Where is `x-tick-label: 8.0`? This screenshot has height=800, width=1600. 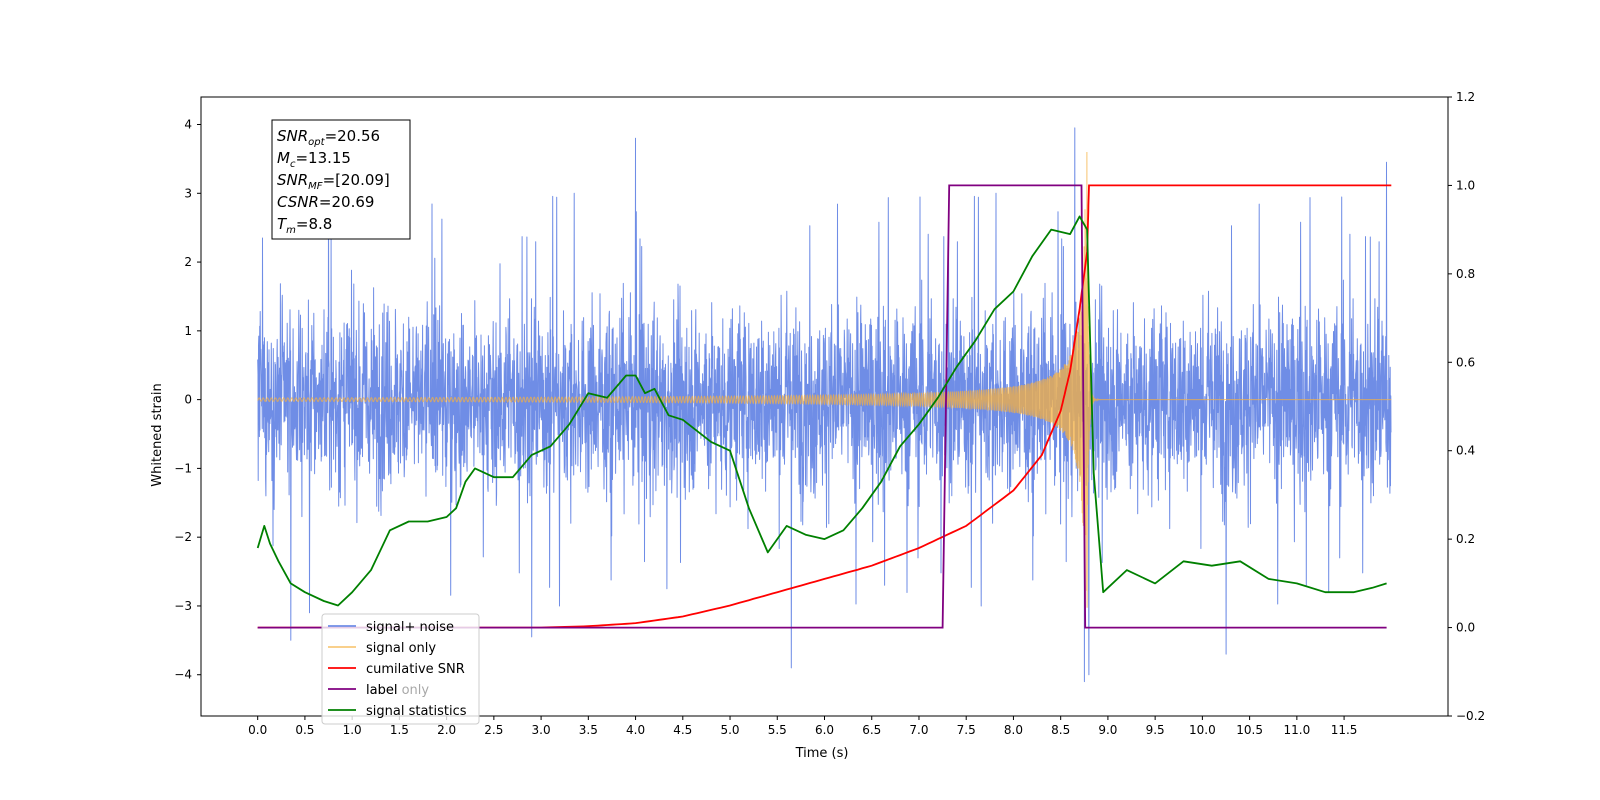 x-tick-label: 8.0 is located at coordinates (1013, 730).